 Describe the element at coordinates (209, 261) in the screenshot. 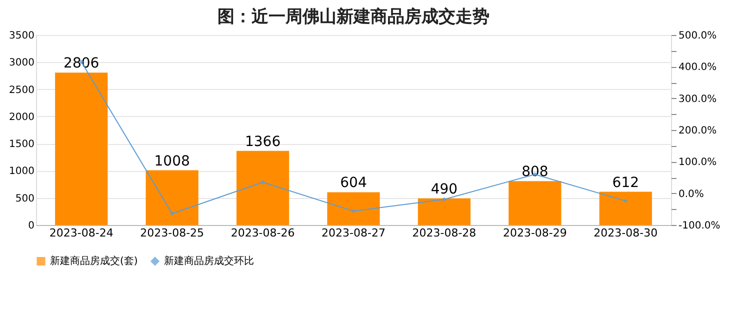

I see `legend-label: 新建商品房成交环比` at that location.